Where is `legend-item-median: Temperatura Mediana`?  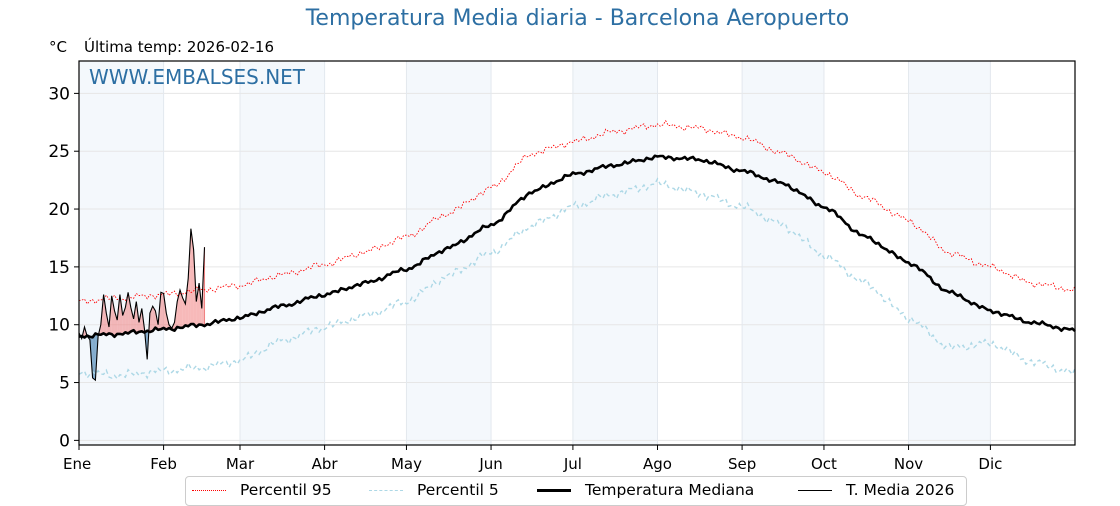
legend-item-median: Temperatura Mediana is located at coordinates (645, 490).